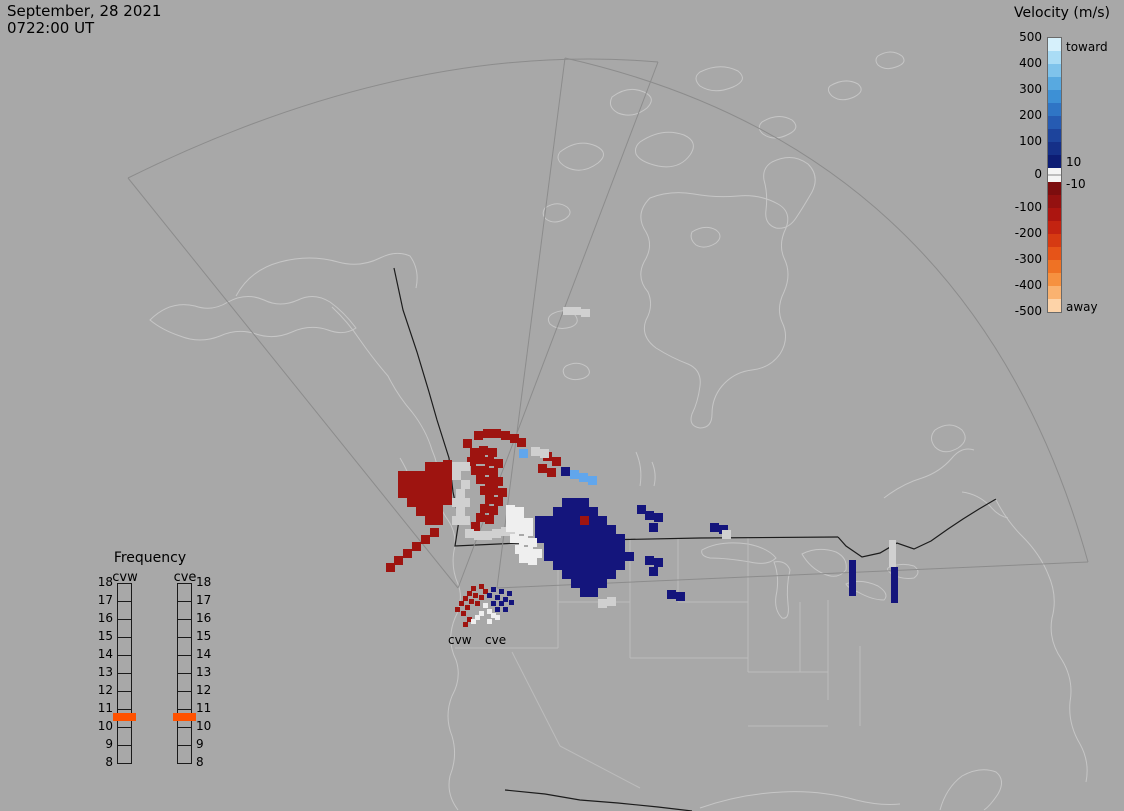  What do you see at coordinates (1028, 233) in the screenshot?
I see `velocity-tick-label: -200` at bounding box center [1028, 233].